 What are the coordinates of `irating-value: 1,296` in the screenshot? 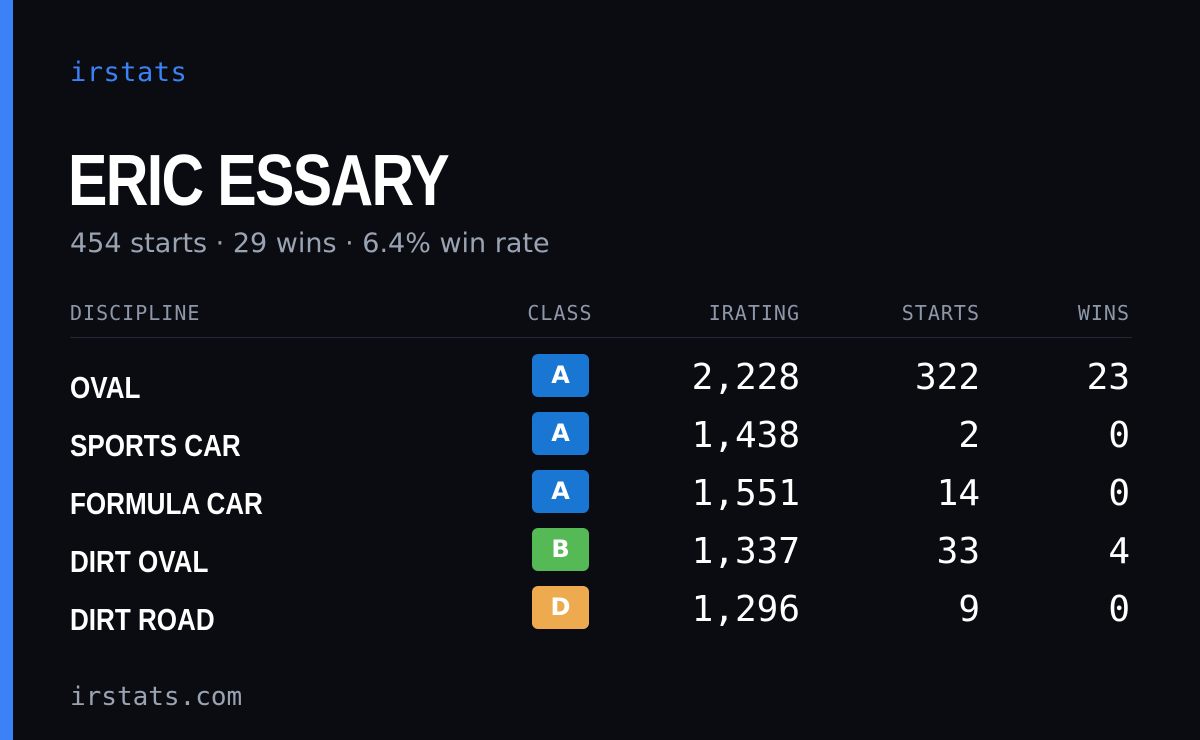 It's located at (745, 609).